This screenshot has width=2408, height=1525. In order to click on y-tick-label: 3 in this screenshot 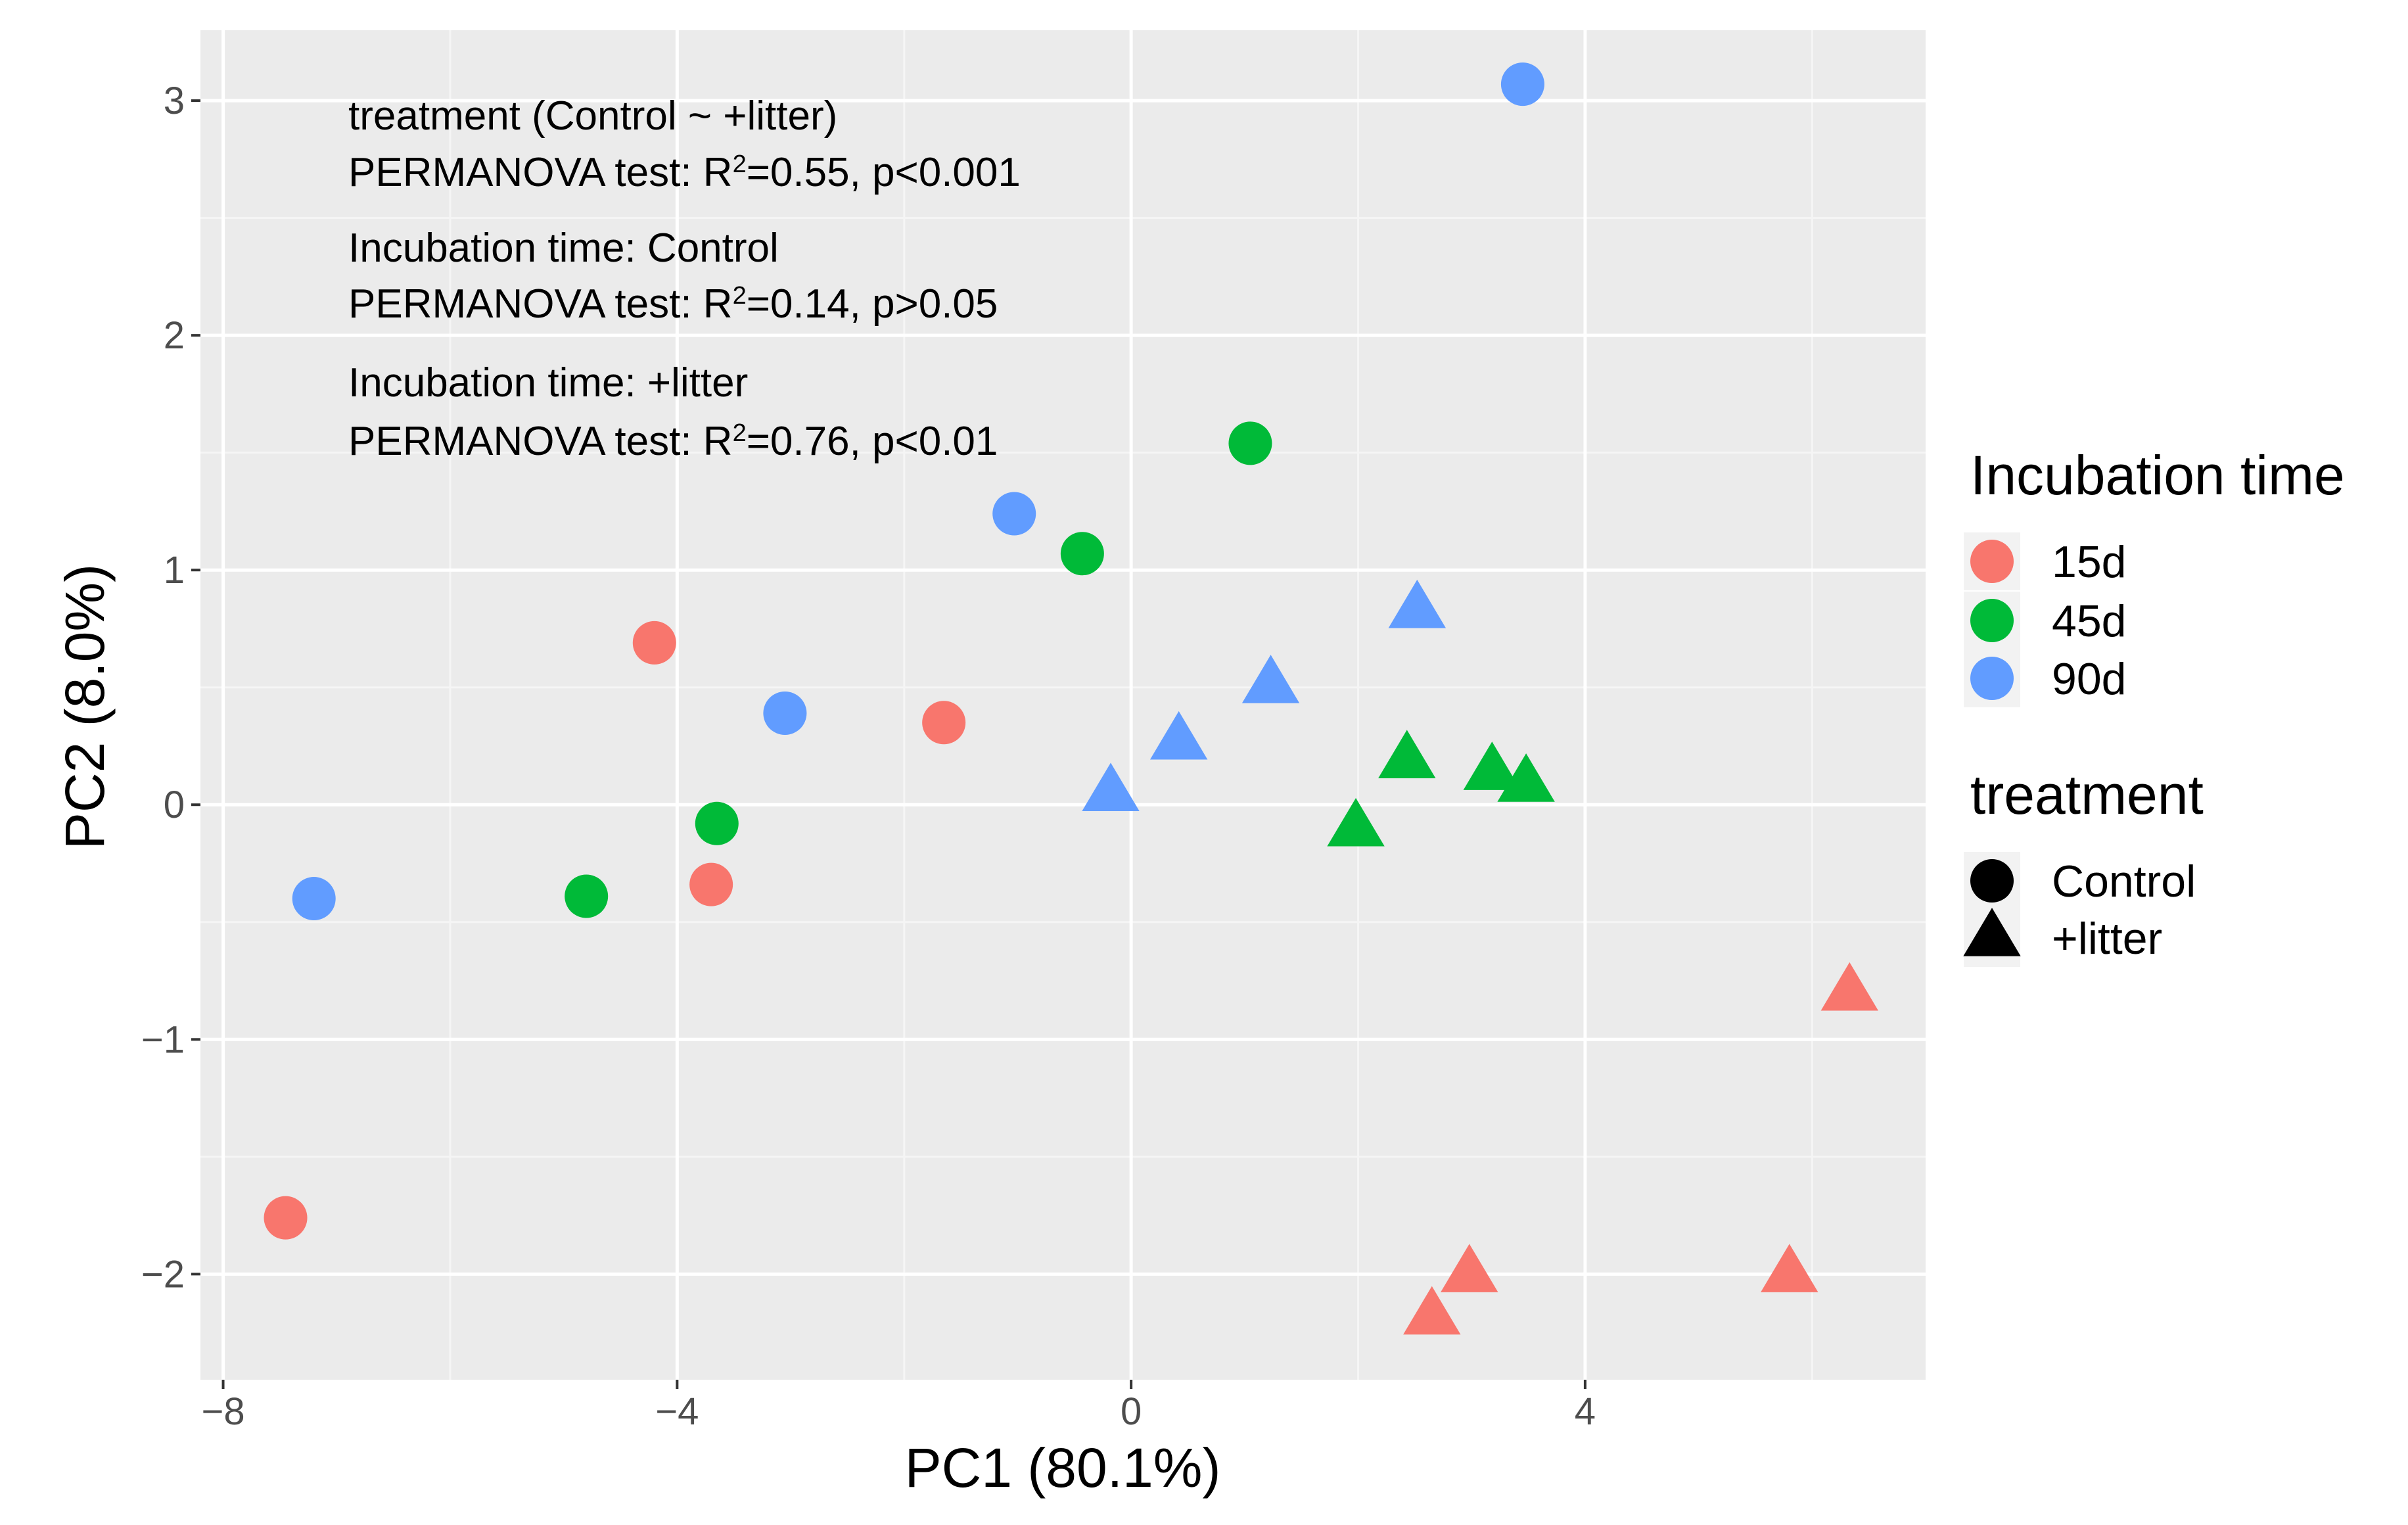, I will do `click(174, 101)`.